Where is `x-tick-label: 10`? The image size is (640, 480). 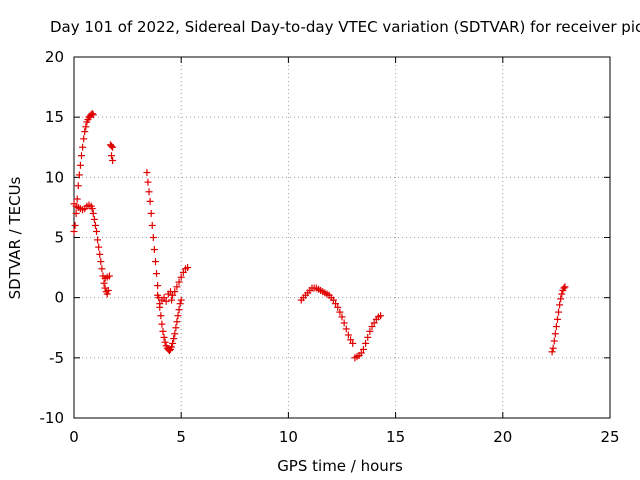
x-tick-label: 10 is located at coordinates (288, 437).